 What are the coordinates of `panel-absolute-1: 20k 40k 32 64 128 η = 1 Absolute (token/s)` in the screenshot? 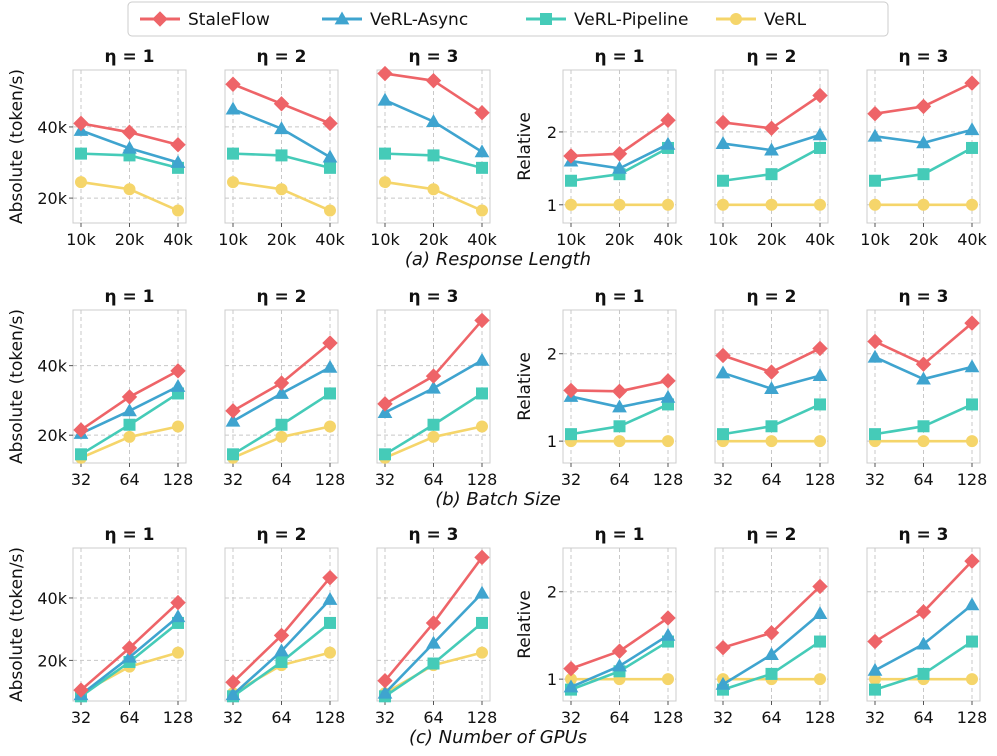 It's located at (100, 626).